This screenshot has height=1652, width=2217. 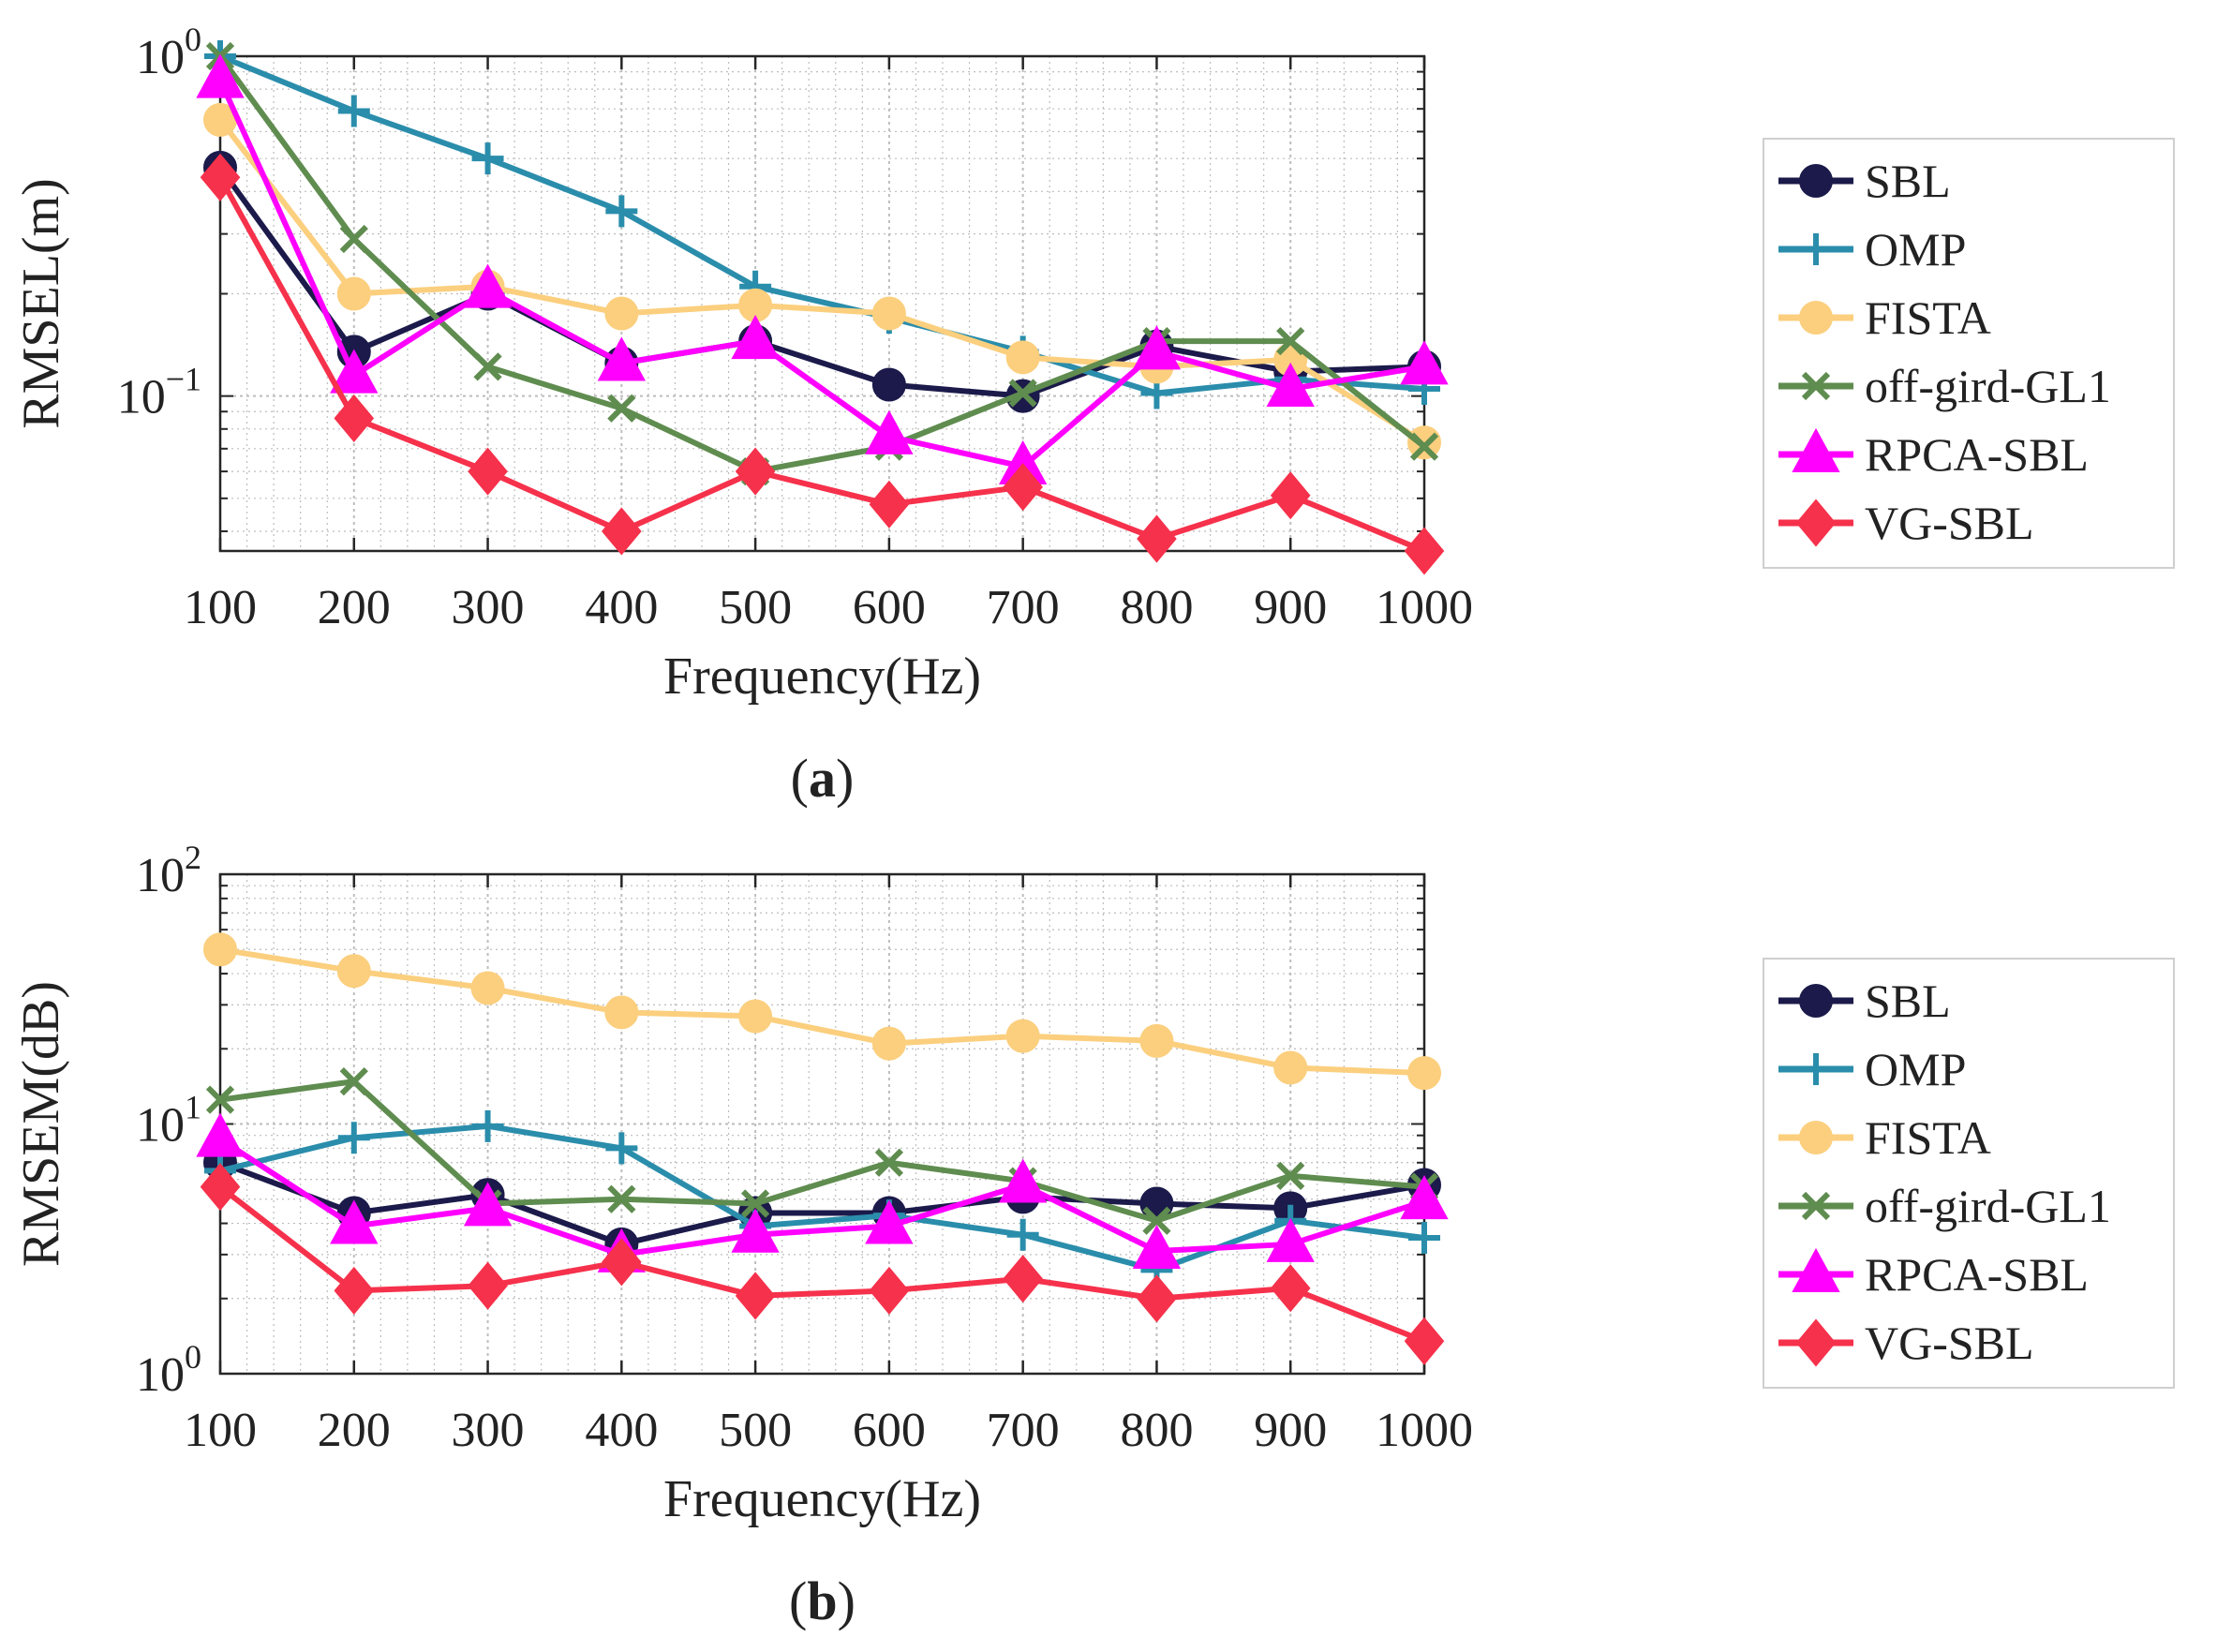 I want to click on legend-label: OMP, so click(x=1916, y=1069).